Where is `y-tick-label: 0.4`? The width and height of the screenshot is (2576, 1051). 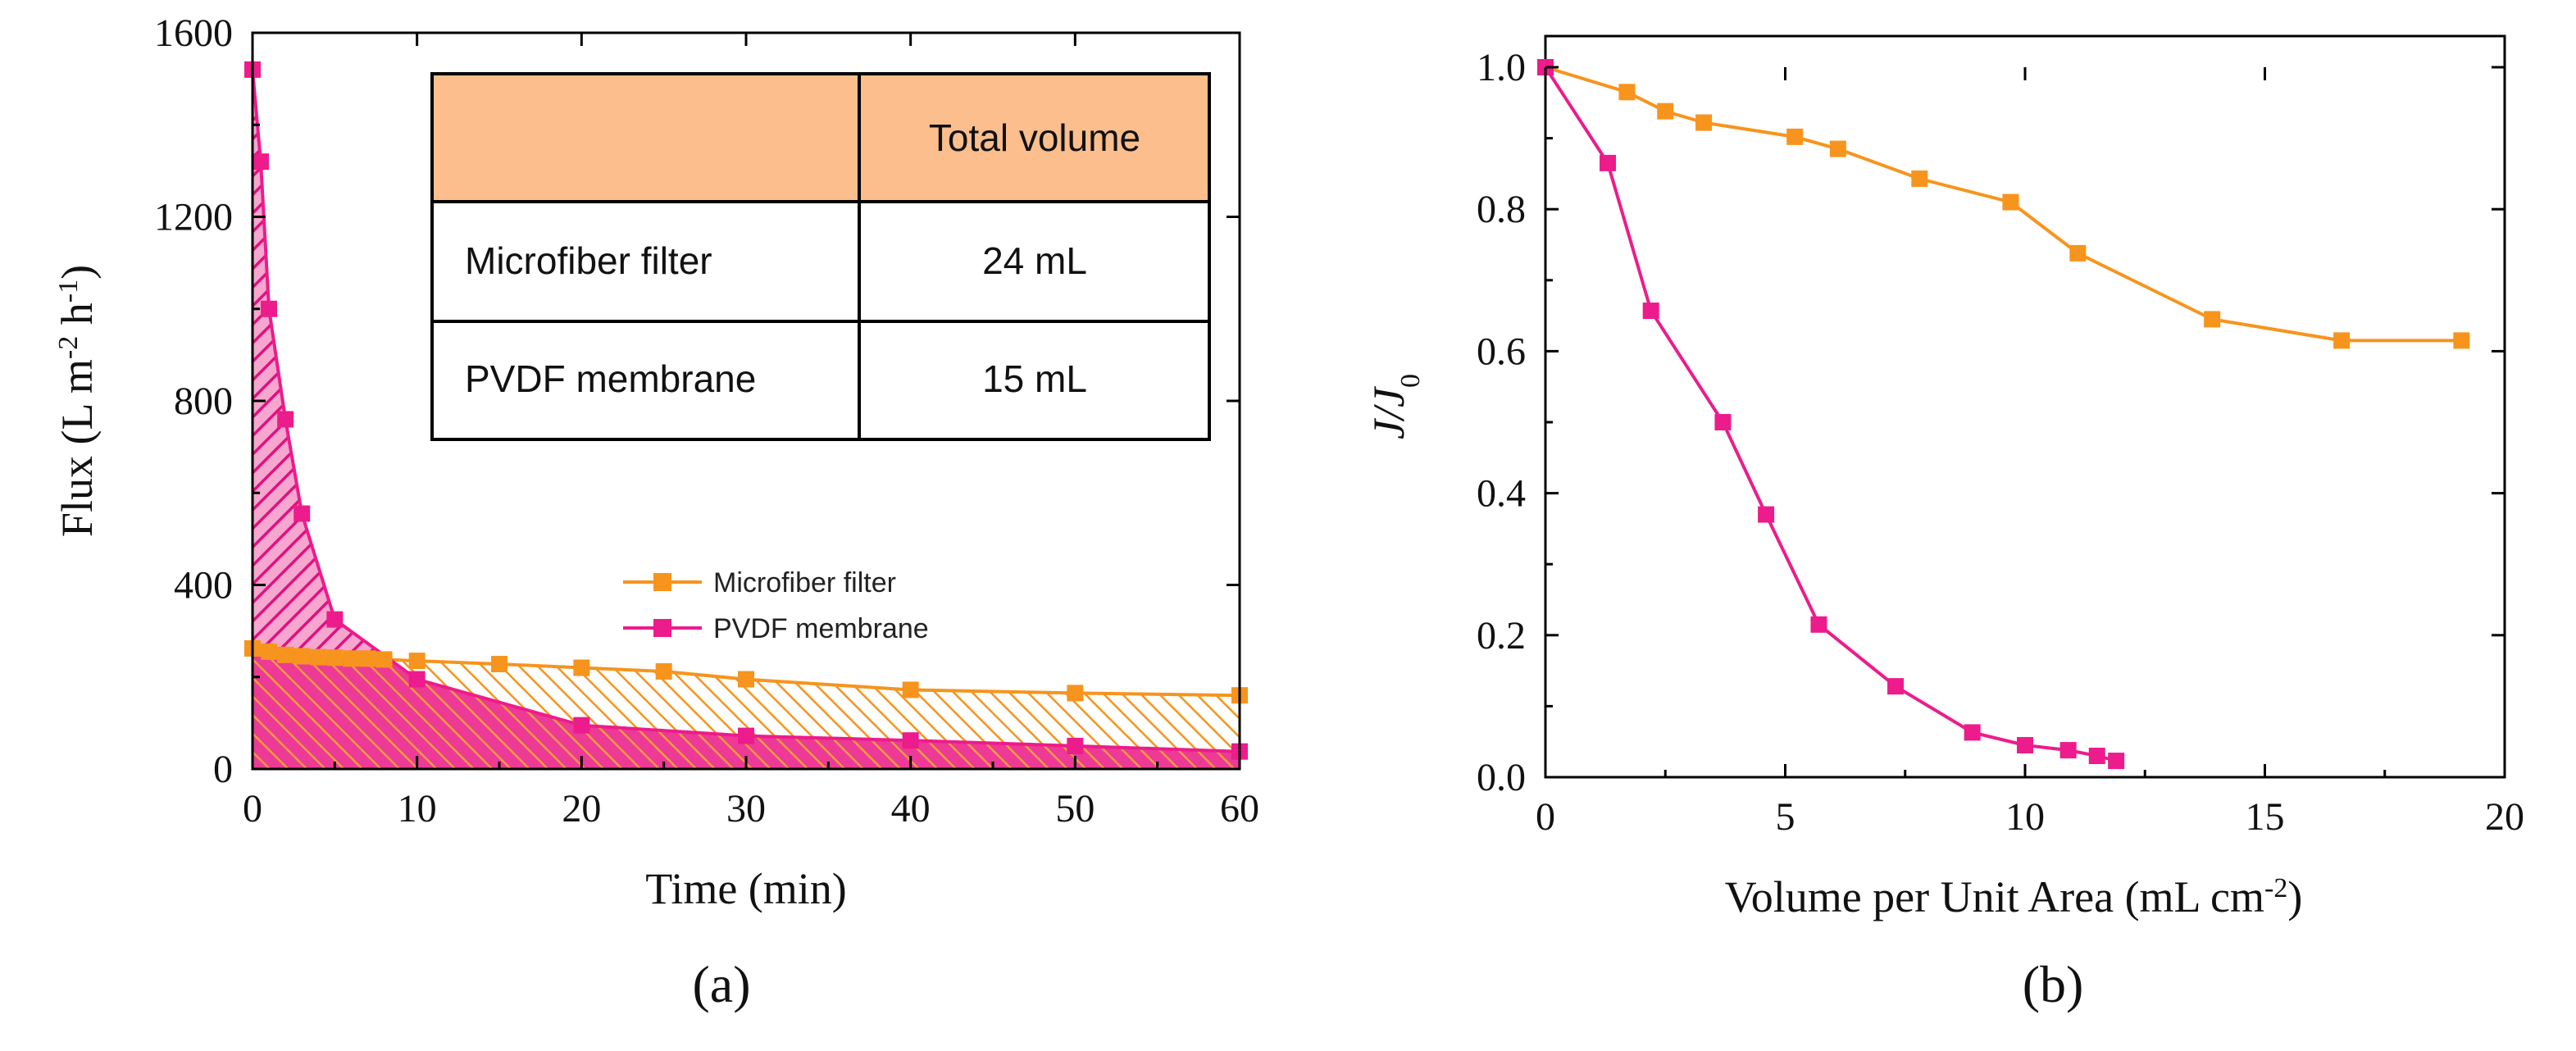 y-tick-label: 0.4 is located at coordinates (1501, 494).